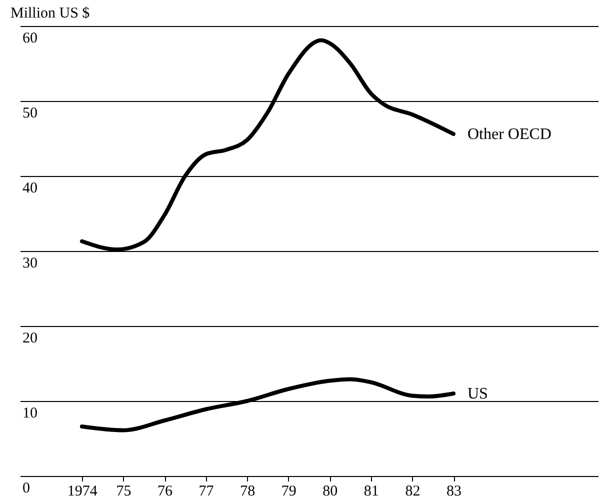 This screenshot has height=503, width=603. I want to click on x-tick-label: 81, so click(371, 492).